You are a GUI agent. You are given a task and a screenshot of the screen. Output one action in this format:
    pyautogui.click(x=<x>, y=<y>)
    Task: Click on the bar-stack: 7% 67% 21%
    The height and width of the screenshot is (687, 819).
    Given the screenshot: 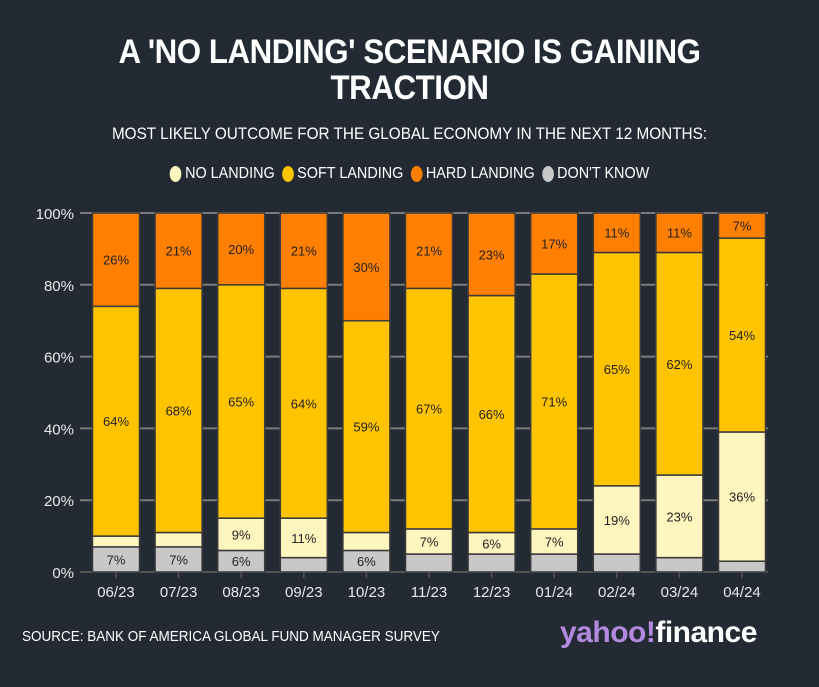 What is the action you would take?
    pyautogui.click(x=429, y=392)
    